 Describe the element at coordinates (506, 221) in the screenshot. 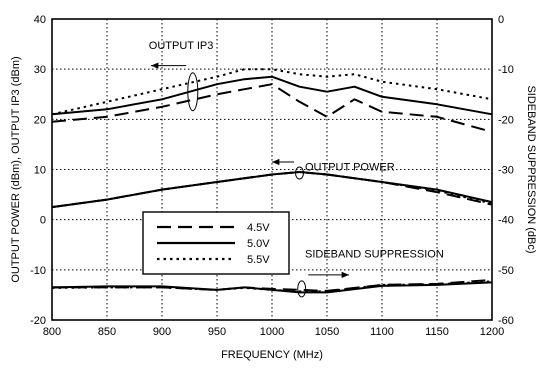

I see `y-tick-label-right: -40` at that location.